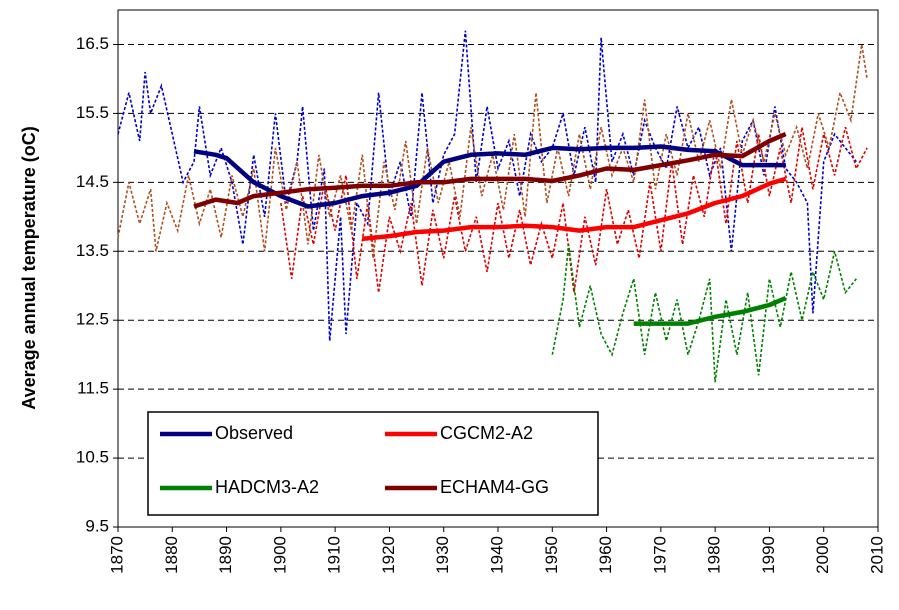 Image resolution: width=899 pixels, height=610 pixels. What do you see at coordinates (29, 267) in the screenshot?
I see `y-axis-label: Average annual temperature (oC)` at bounding box center [29, 267].